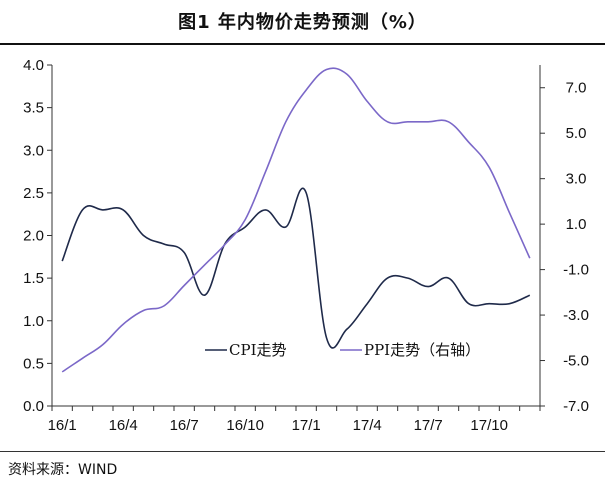  What do you see at coordinates (576, 406) in the screenshot?
I see `right-tick-label: -7.0` at bounding box center [576, 406].